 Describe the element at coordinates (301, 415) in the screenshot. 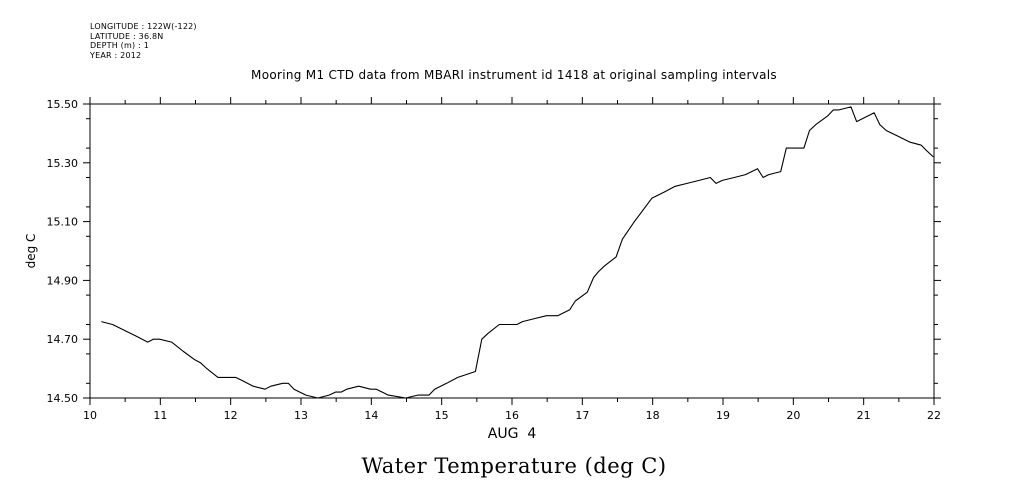

I see `x-tick-label: 13` at that location.